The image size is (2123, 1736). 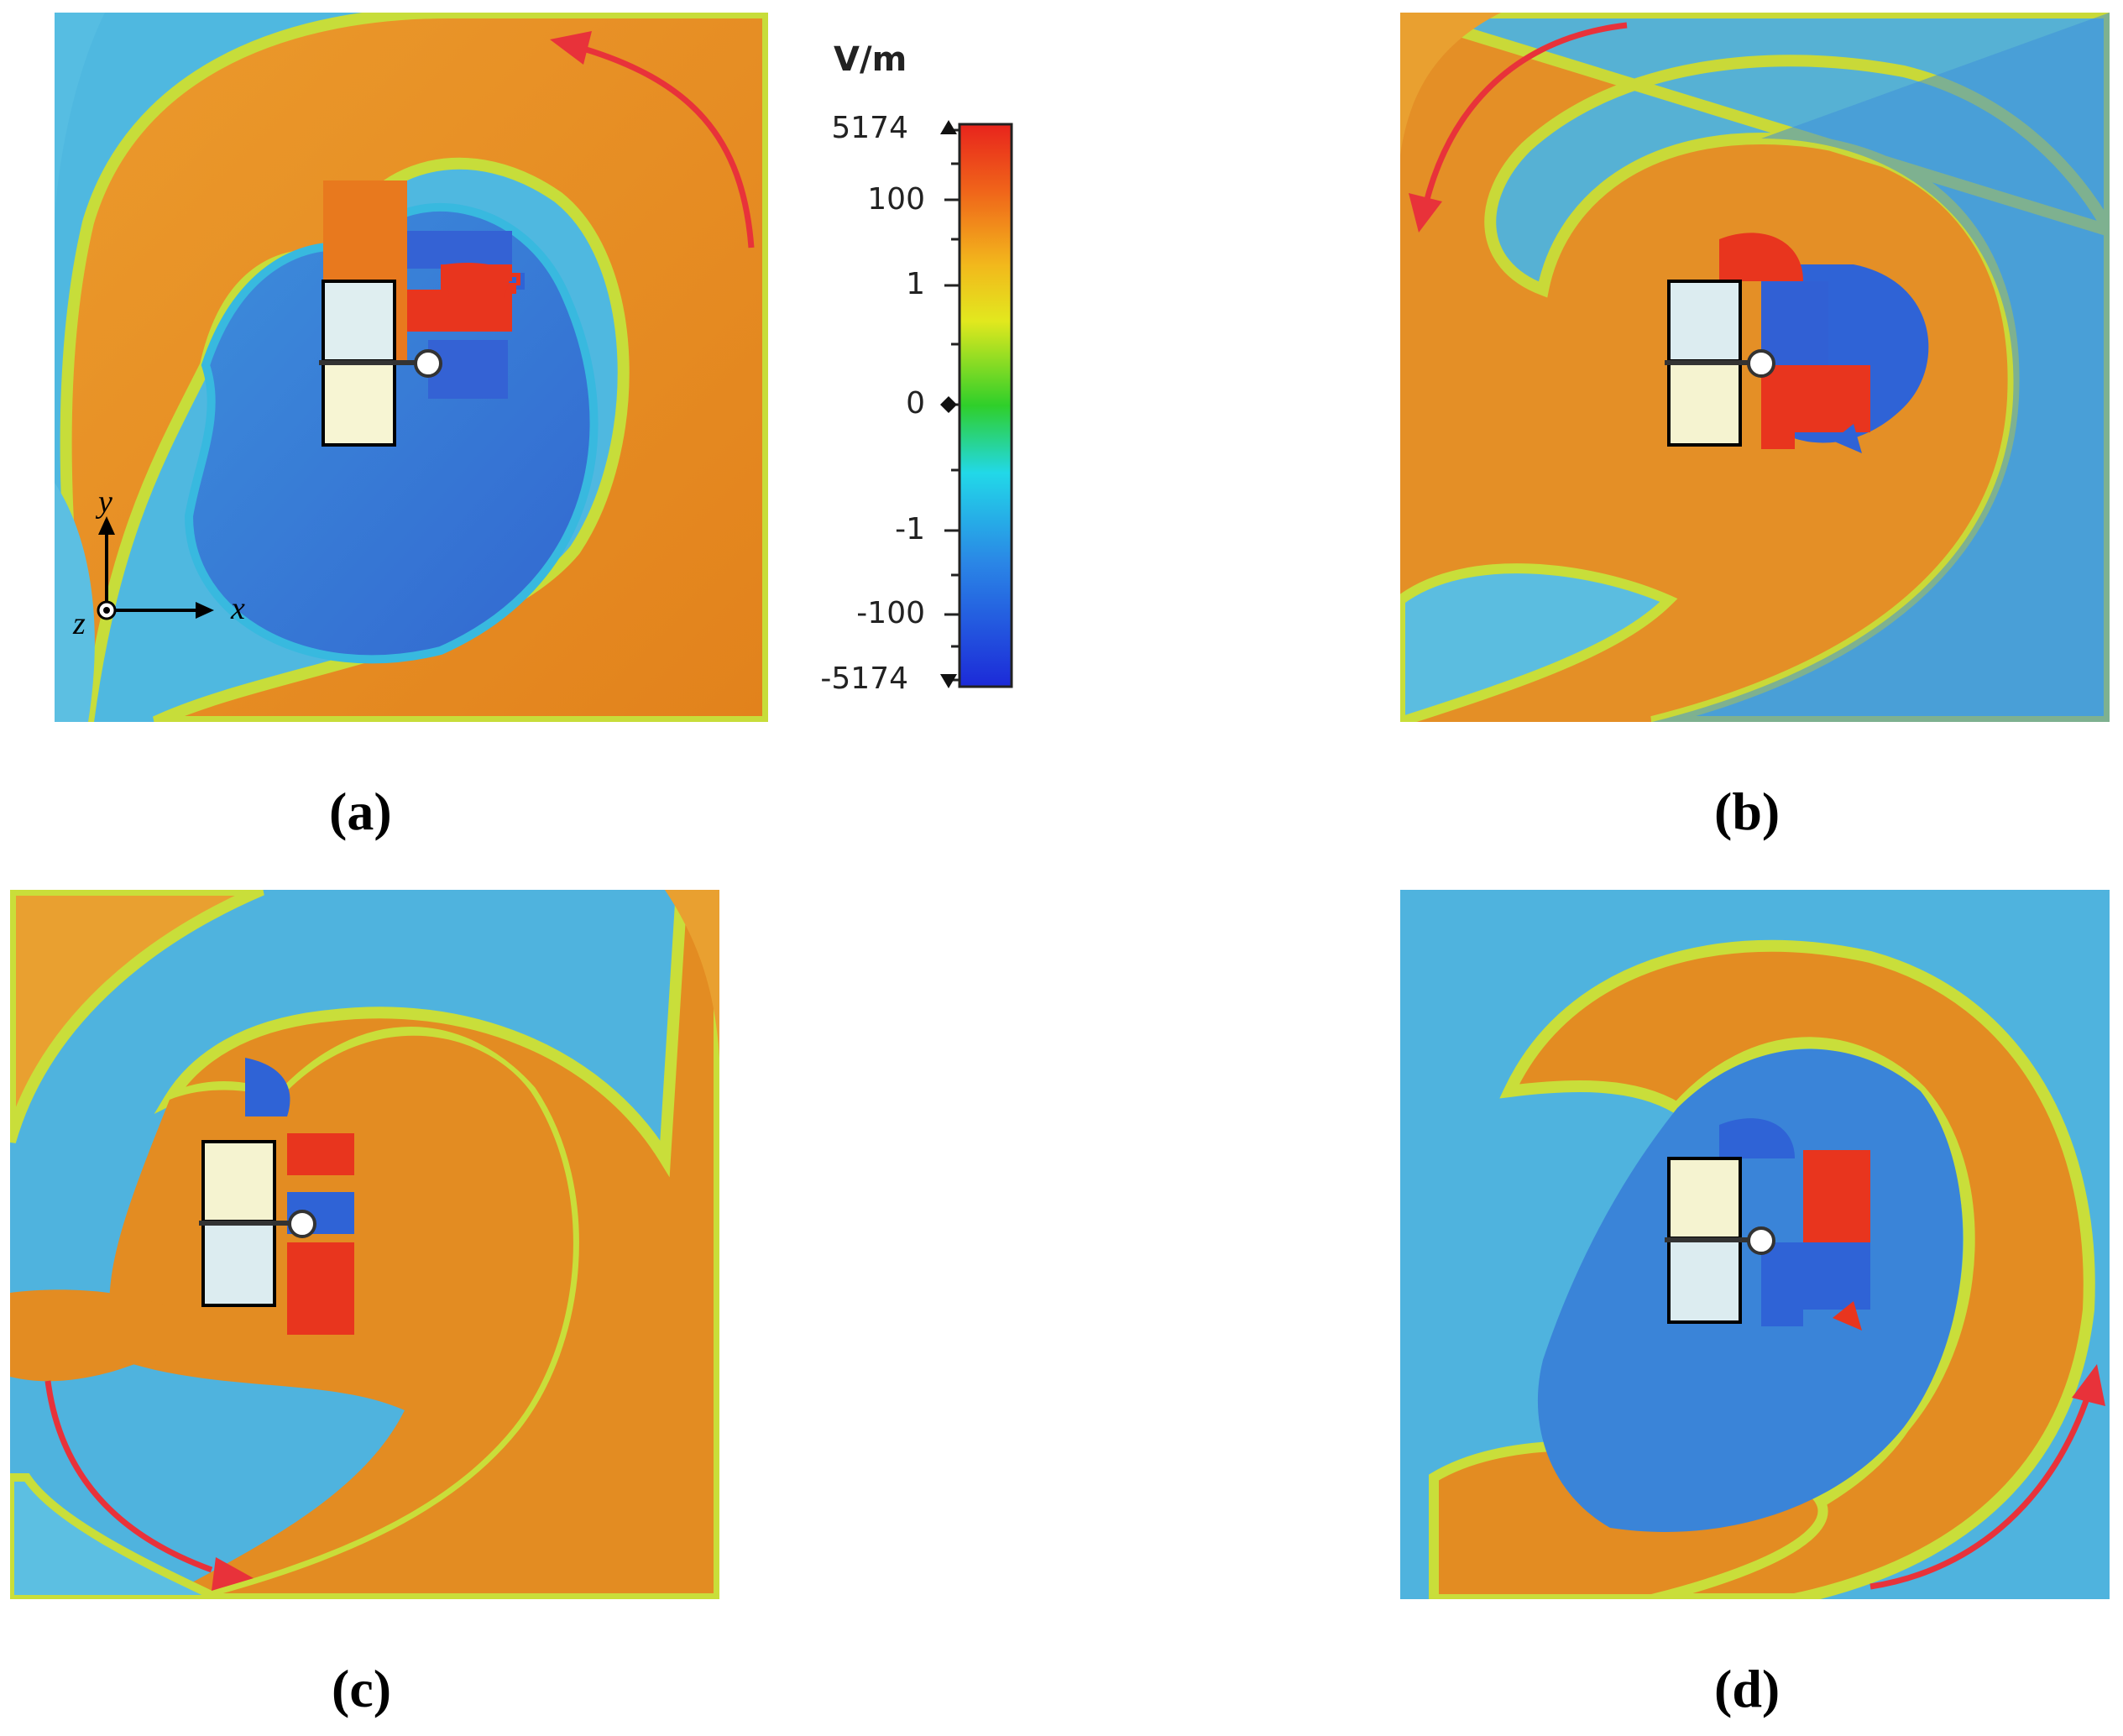 What do you see at coordinates (916, 284) in the screenshot?
I see `colorbar-tick-1: 1` at bounding box center [916, 284].